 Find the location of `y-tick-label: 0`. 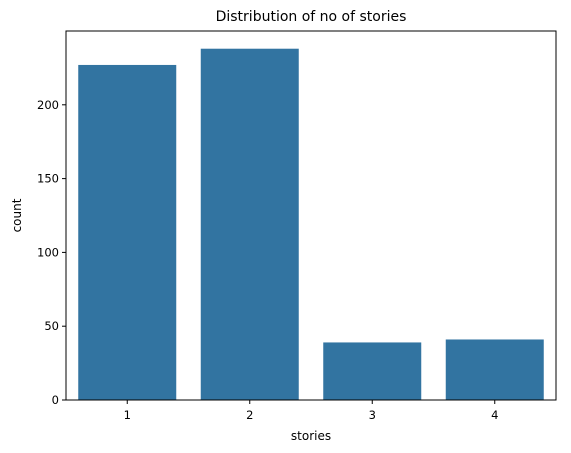

y-tick-label: 0 is located at coordinates (55, 400).